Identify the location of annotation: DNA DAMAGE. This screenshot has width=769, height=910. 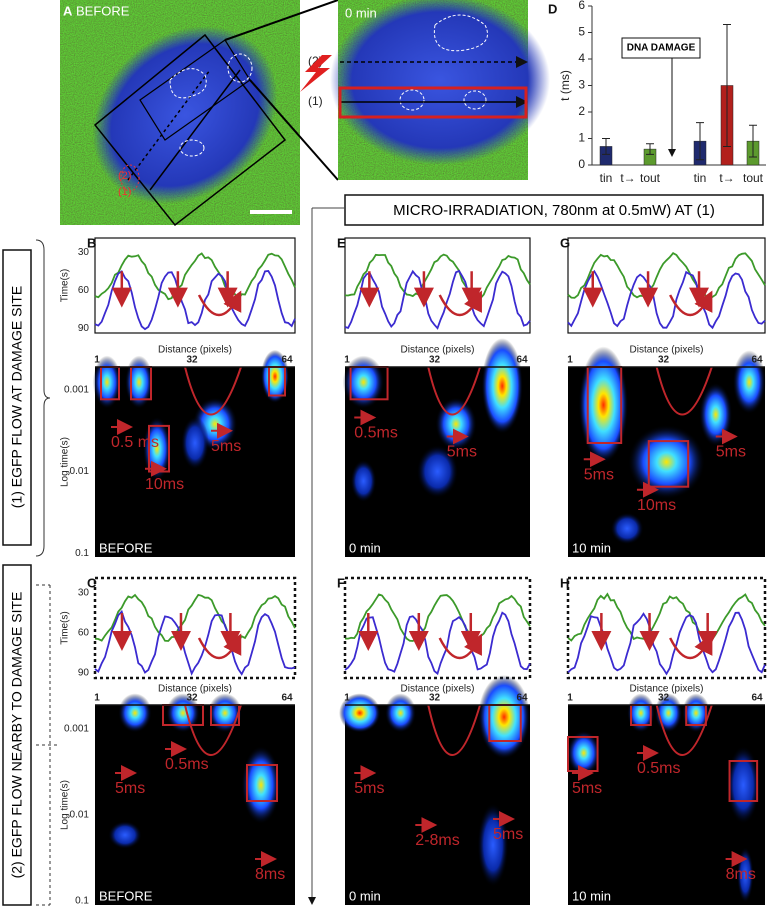
(661, 48).